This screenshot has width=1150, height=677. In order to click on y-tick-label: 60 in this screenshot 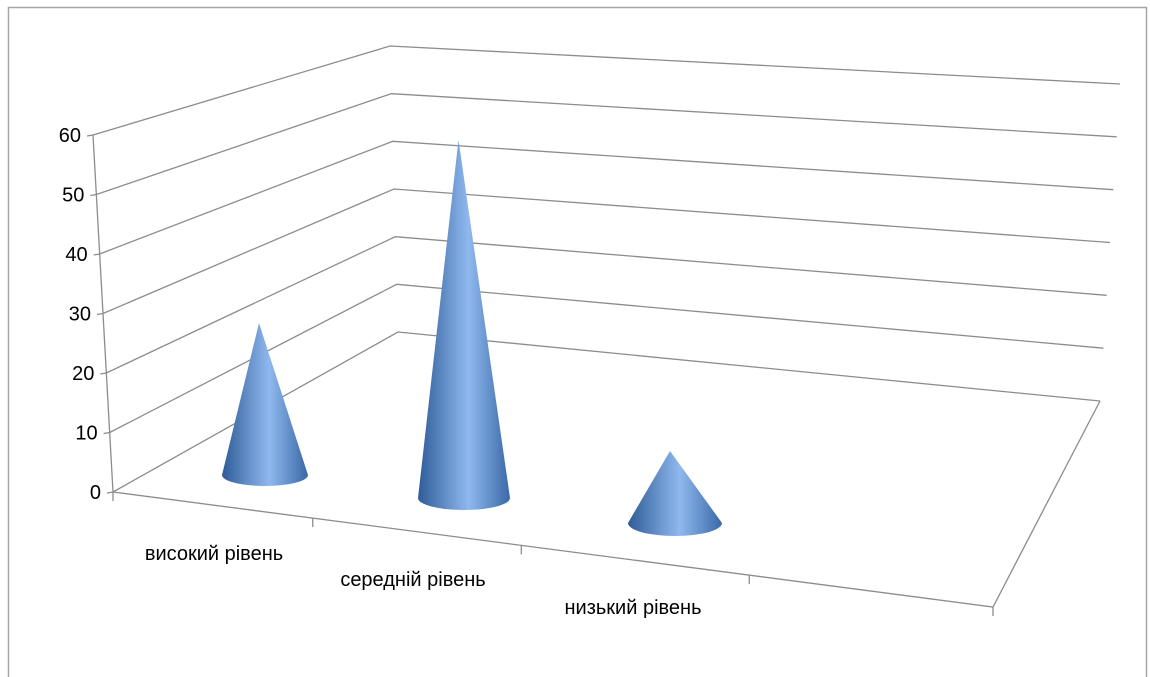, I will do `click(70, 136)`.